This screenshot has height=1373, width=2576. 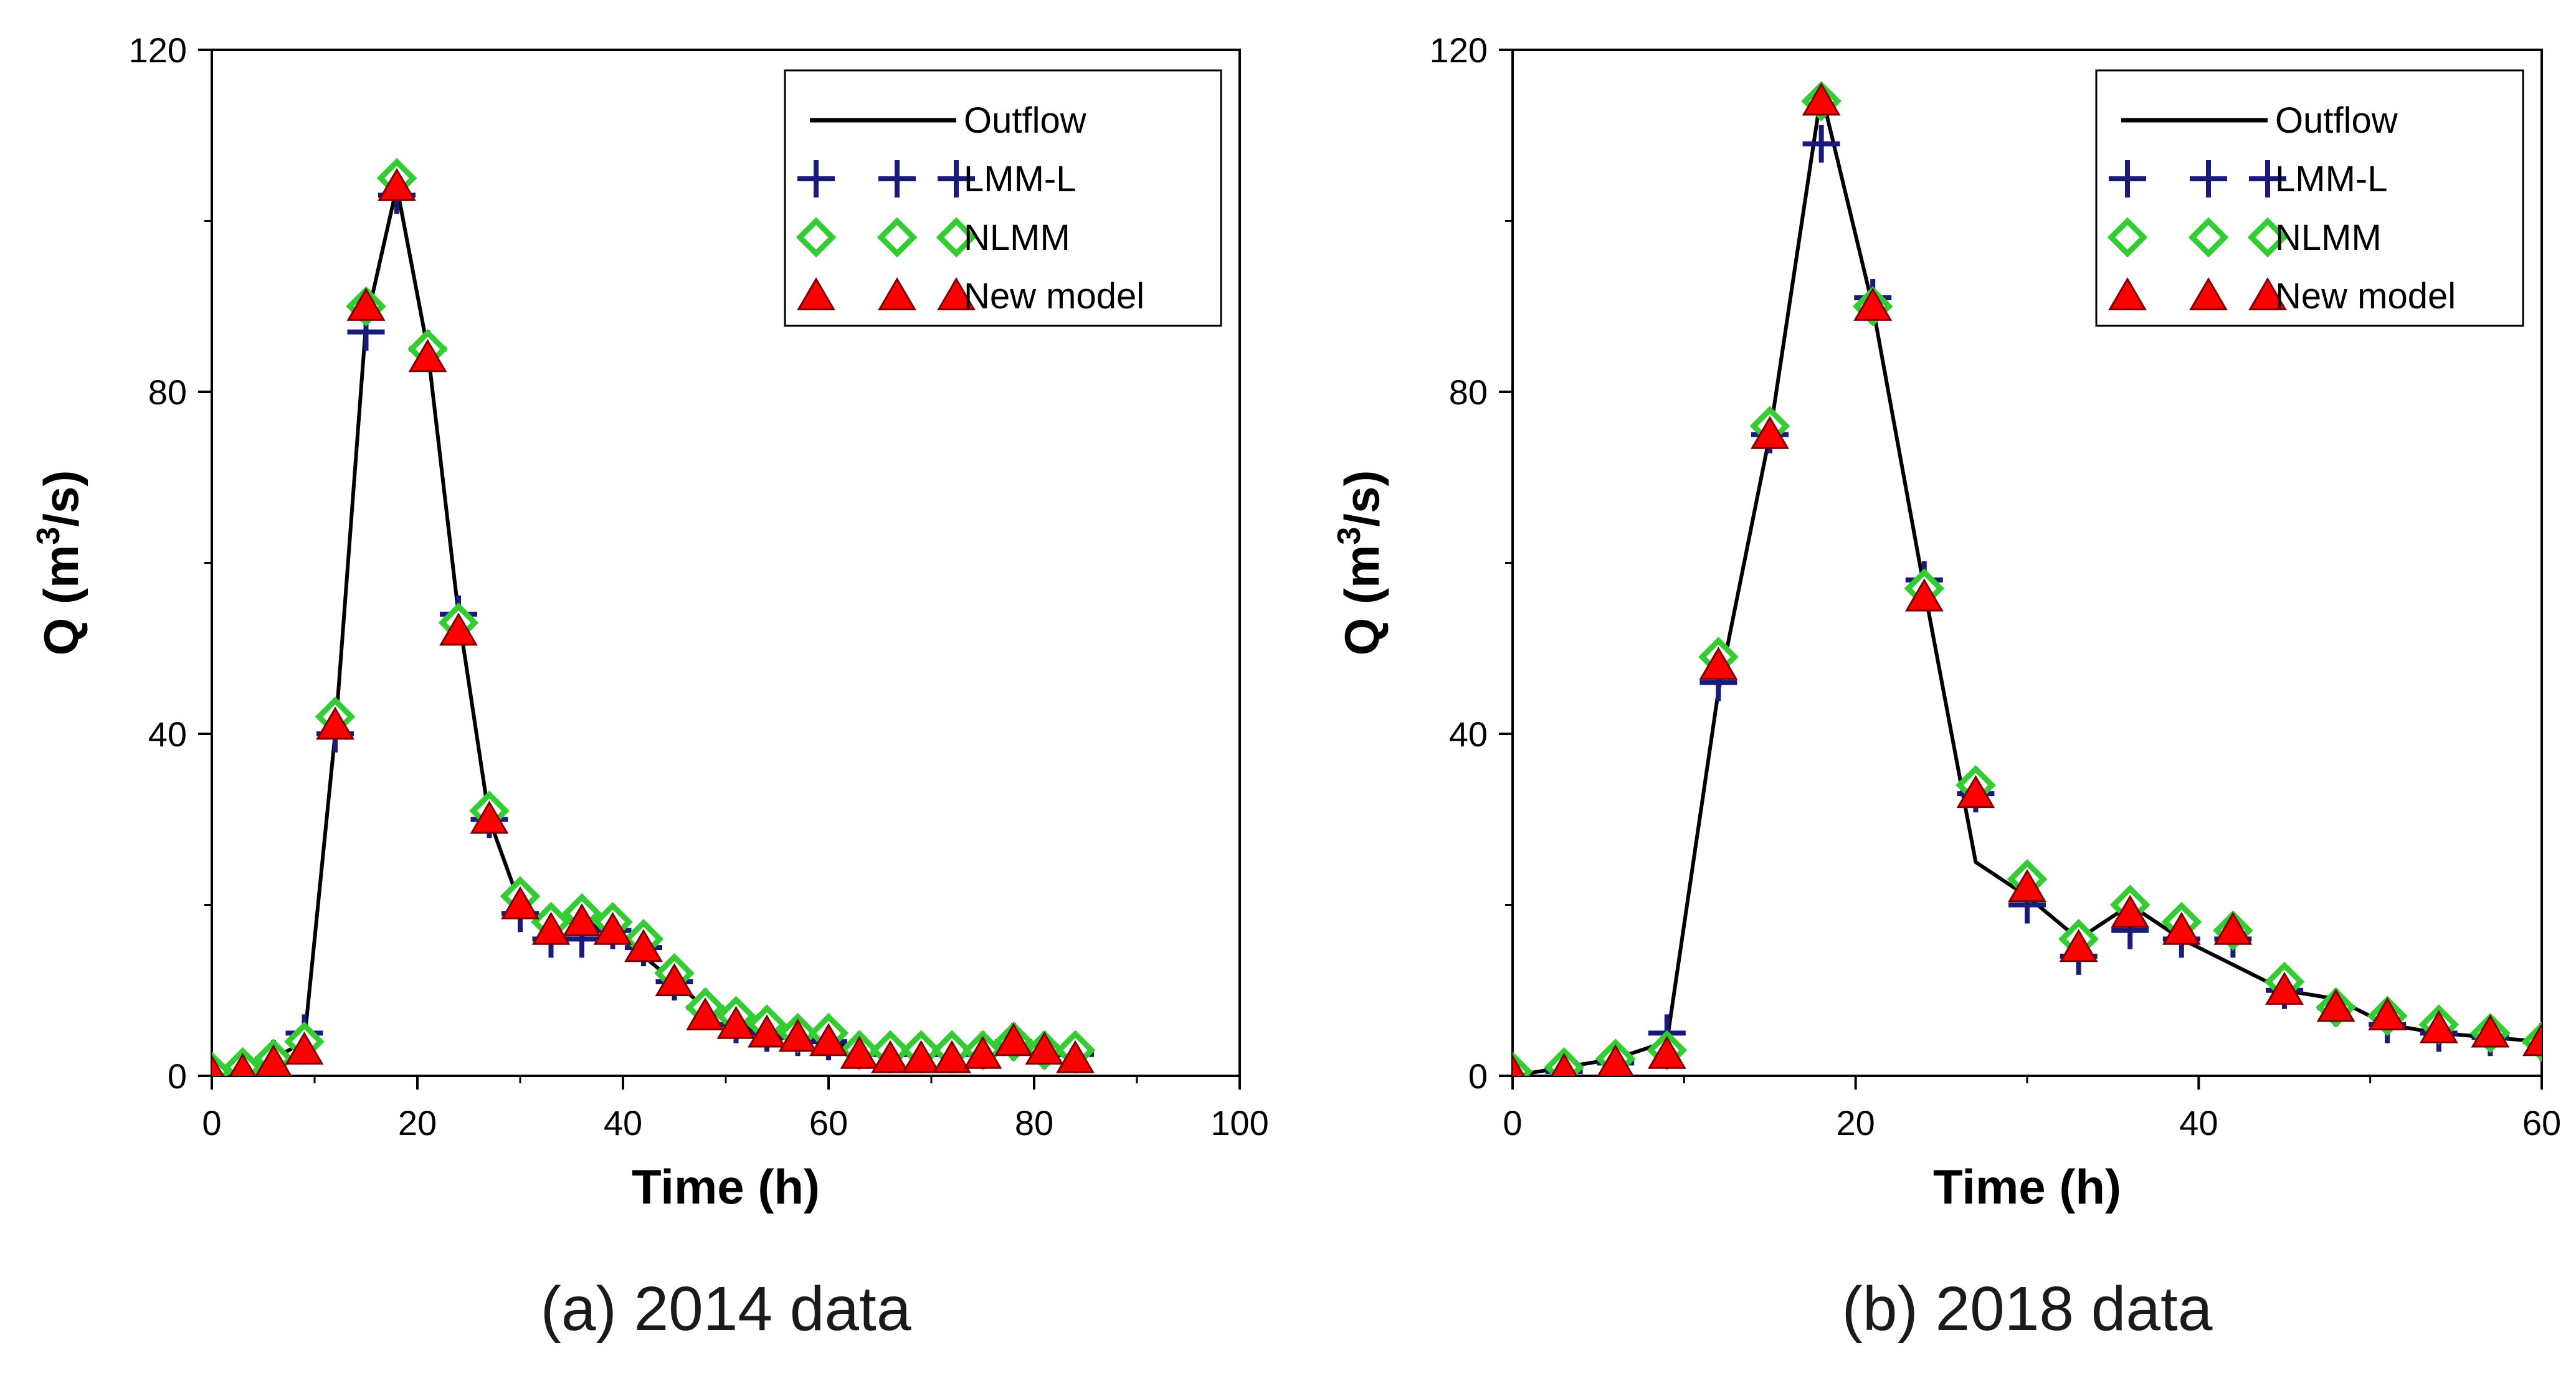 I want to click on panel-caption: (a) 2014 data, so click(x=726, y=1309).